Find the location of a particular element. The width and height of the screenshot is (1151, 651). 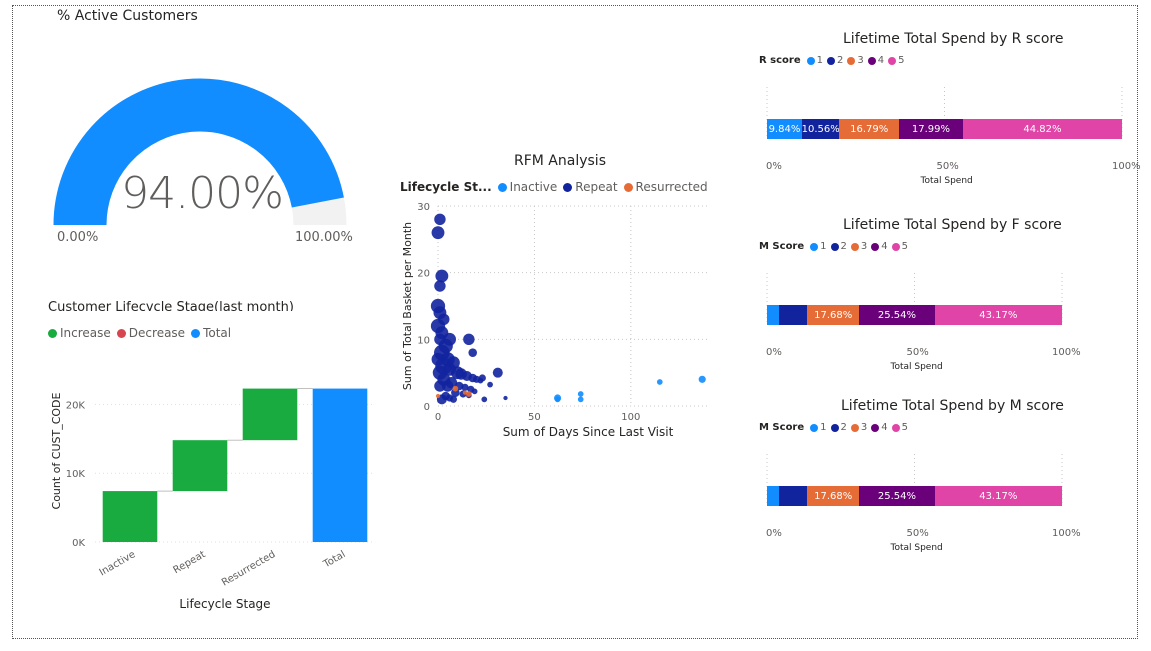

bar-segment-score-1: 9.84% is located at coordinates (784, 129).